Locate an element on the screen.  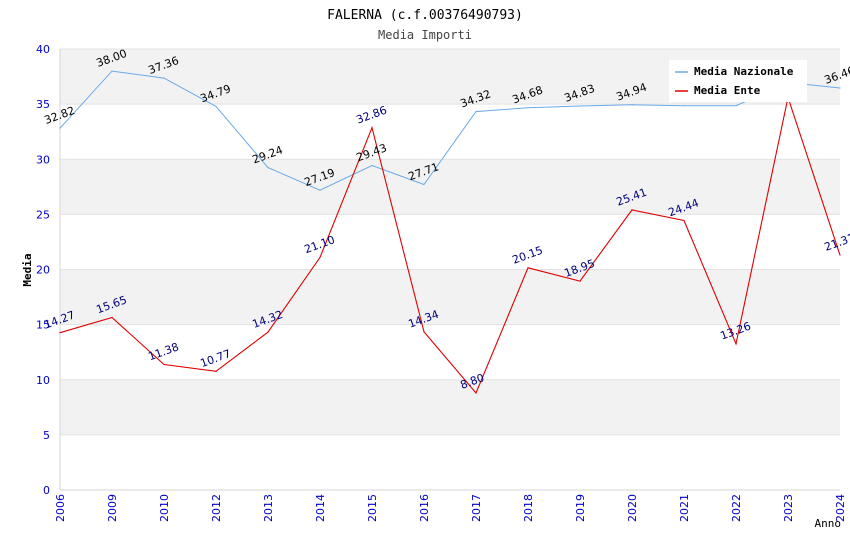
chart-title: FALERNA (c.f.00376490793) is located at coordinates (425, 15).